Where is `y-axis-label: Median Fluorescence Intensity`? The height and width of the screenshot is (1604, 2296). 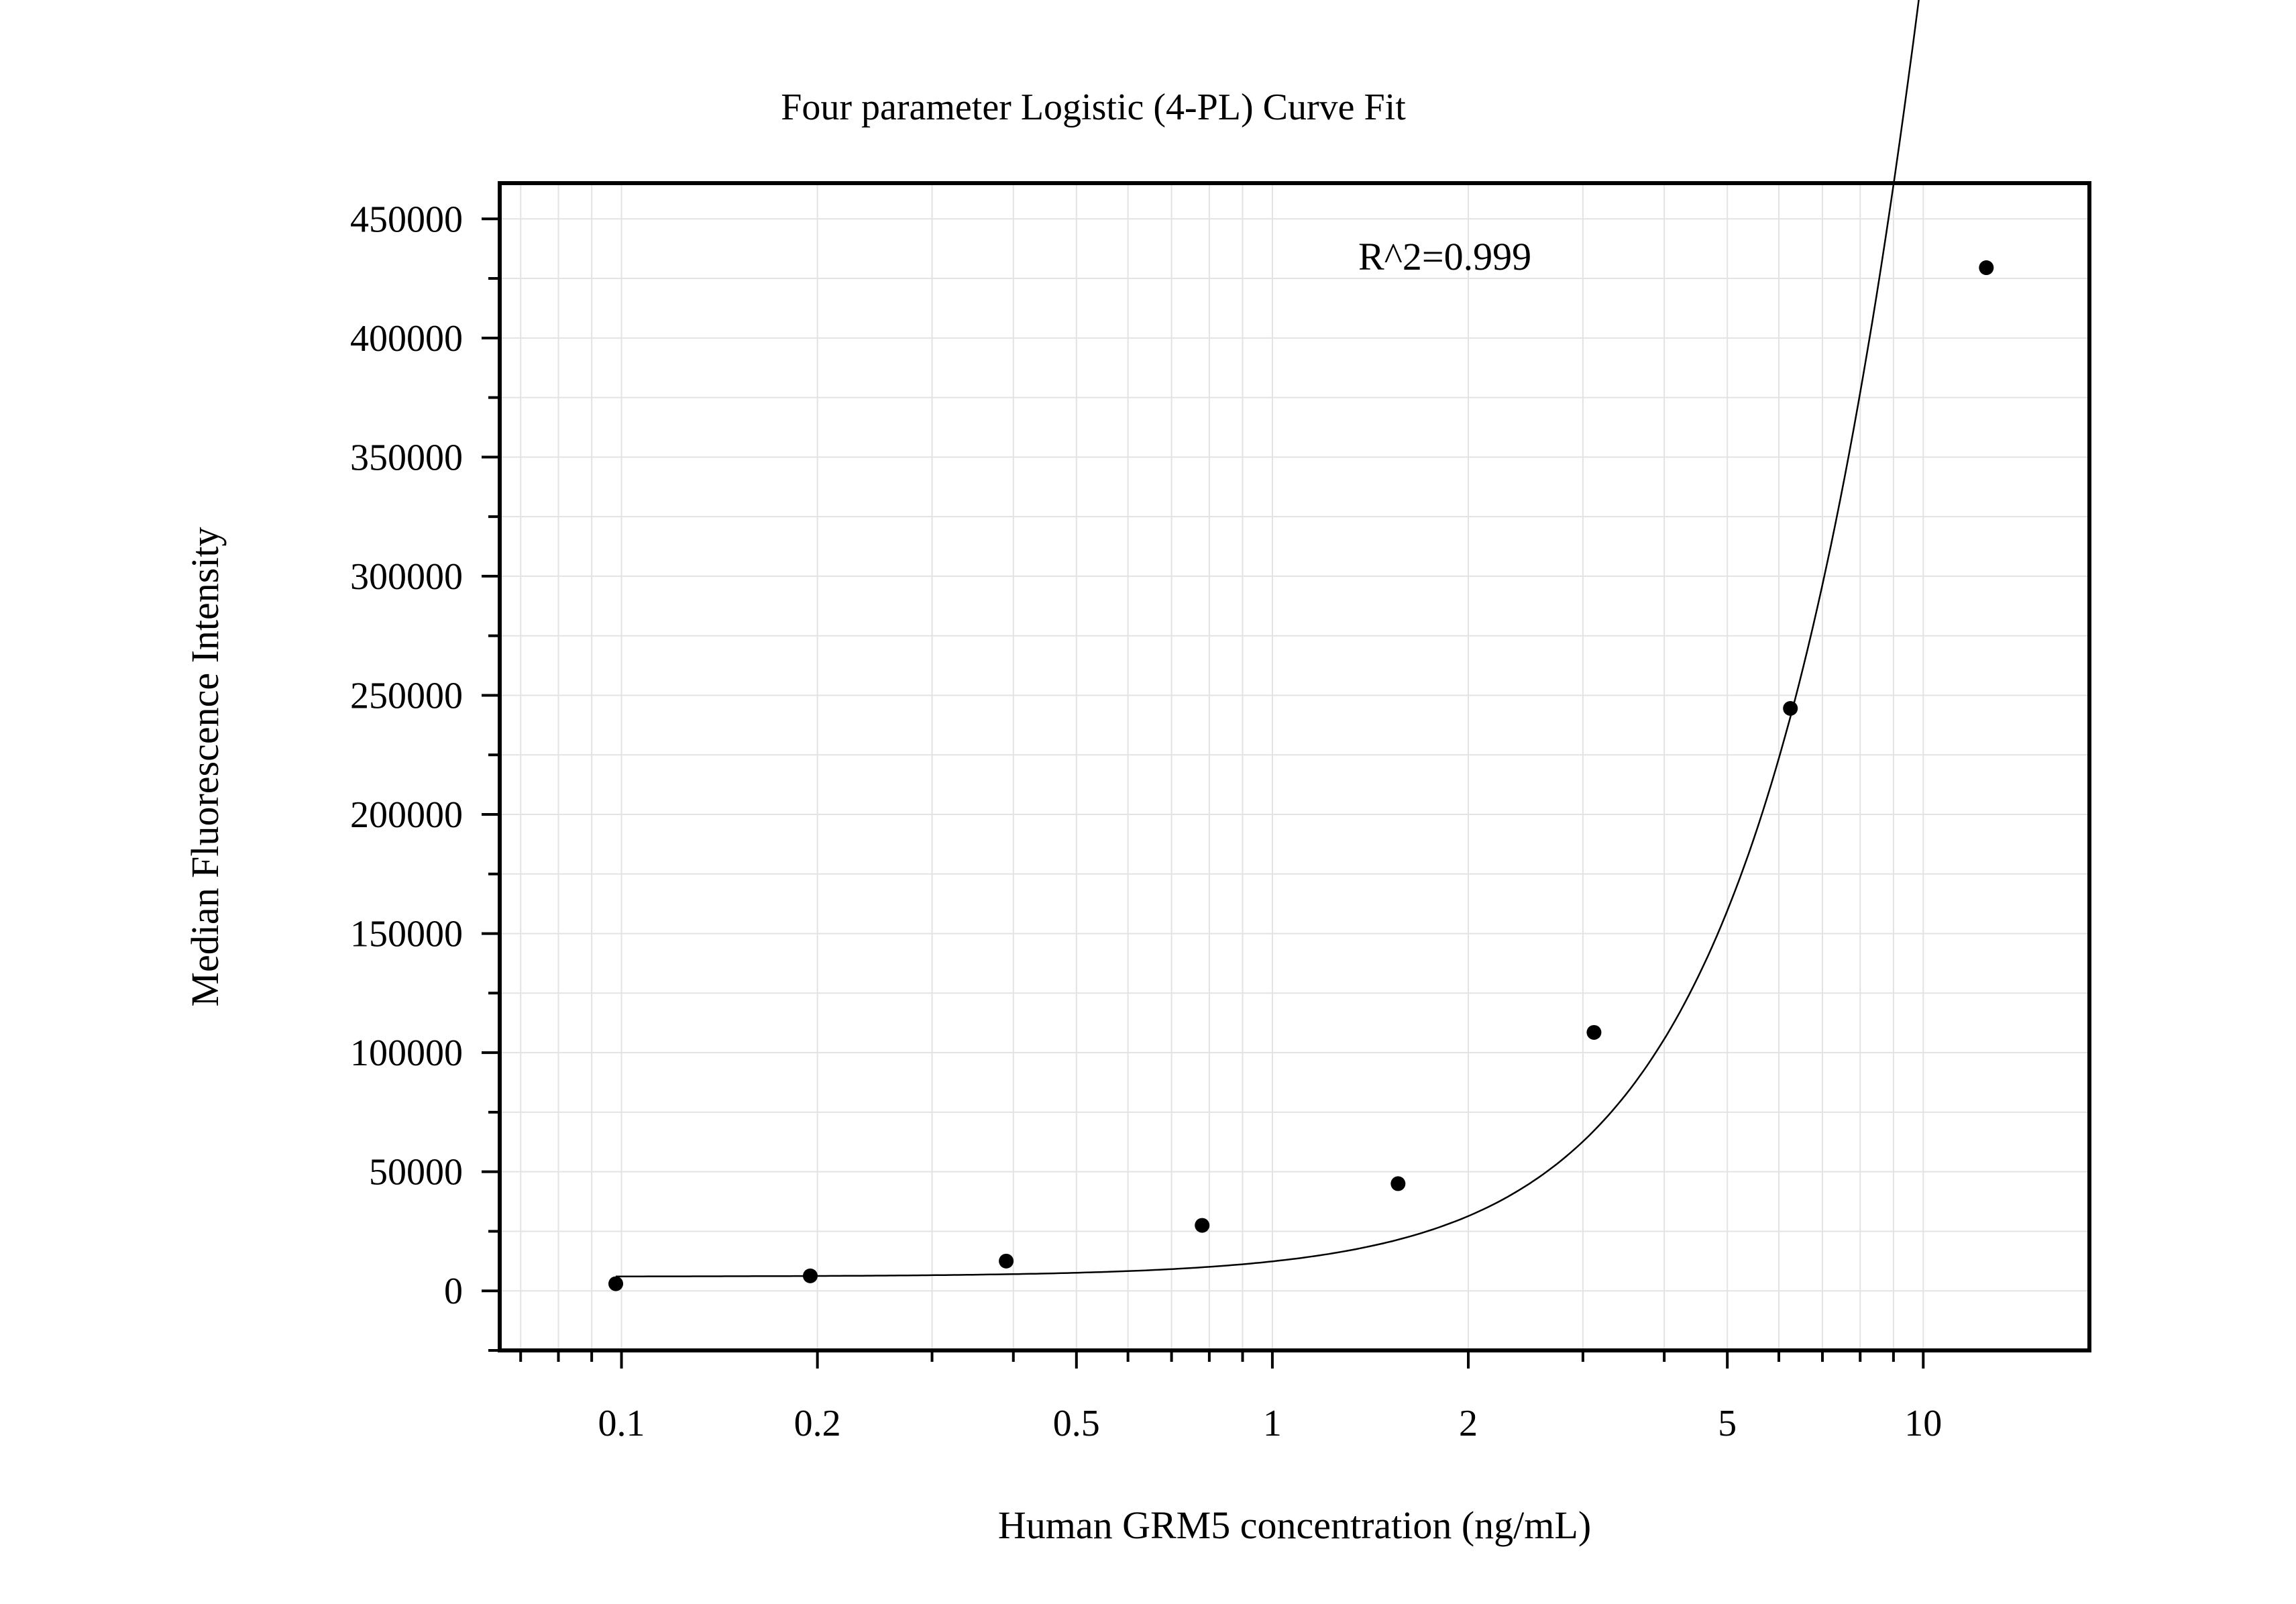 y-axis-label: Median Fluorescence Intensity is located at coordinates (205, 766).